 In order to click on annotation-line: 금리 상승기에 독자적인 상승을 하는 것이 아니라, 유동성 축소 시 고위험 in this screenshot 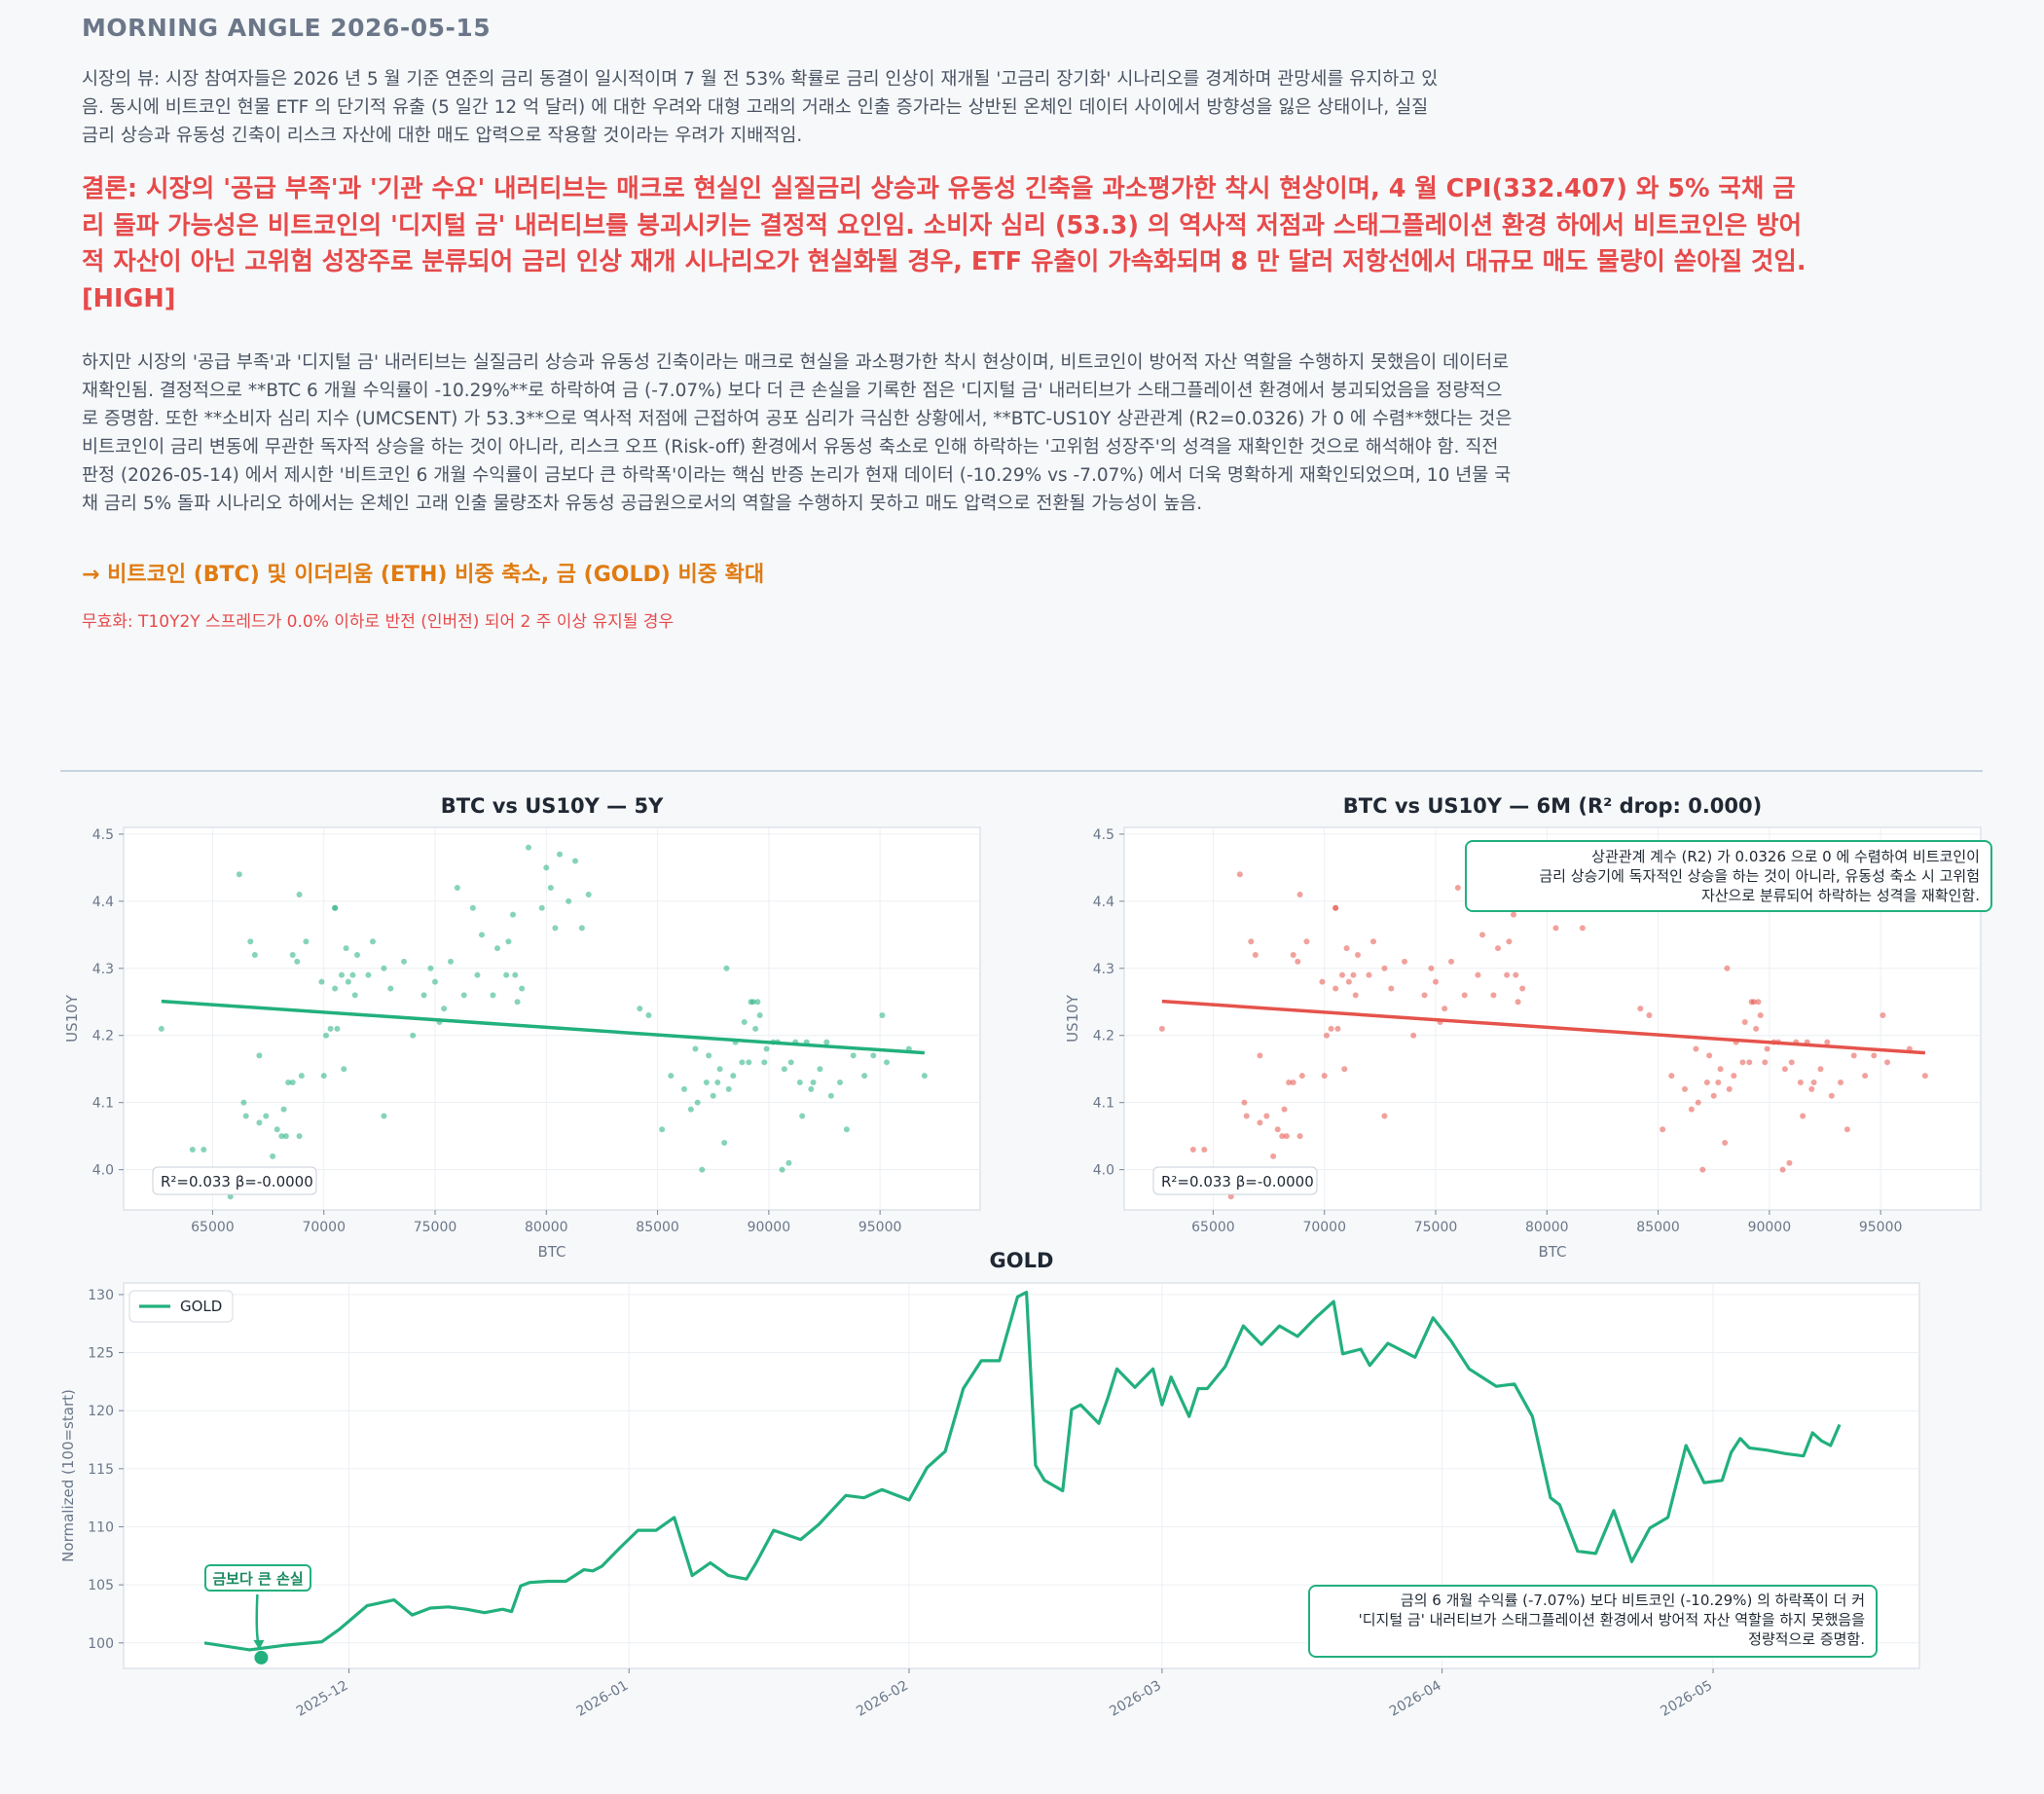, I will do `click(1760, 876)`.